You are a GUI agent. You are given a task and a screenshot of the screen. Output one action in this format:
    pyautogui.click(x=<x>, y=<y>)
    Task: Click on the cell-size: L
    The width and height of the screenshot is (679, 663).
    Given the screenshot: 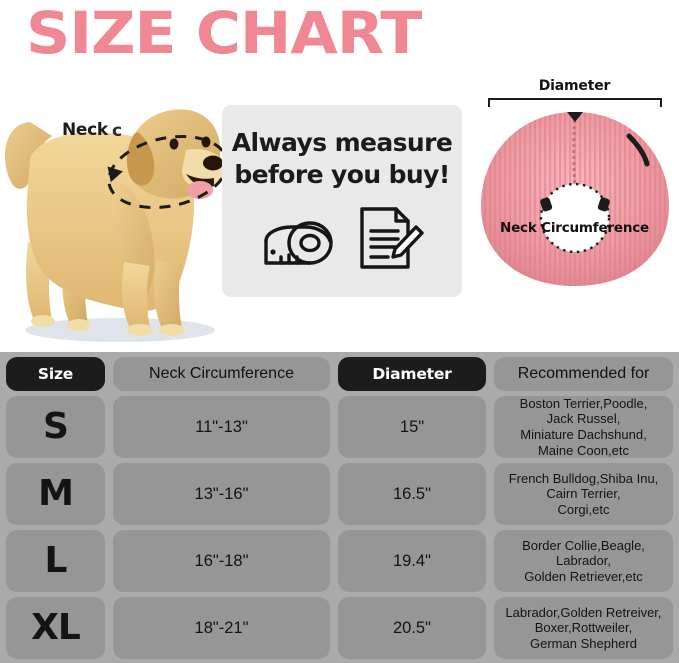 What is the action you would take?
    pyautogui.click(x=55, y=561)
    